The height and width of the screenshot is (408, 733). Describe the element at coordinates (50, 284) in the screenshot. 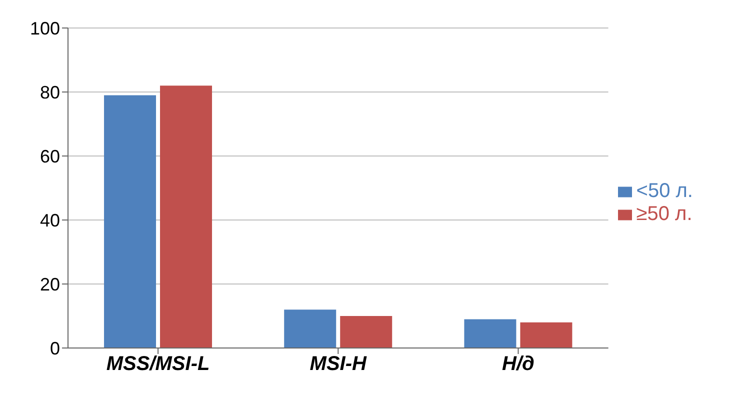

I see `y-tick-label: 20` at that location.